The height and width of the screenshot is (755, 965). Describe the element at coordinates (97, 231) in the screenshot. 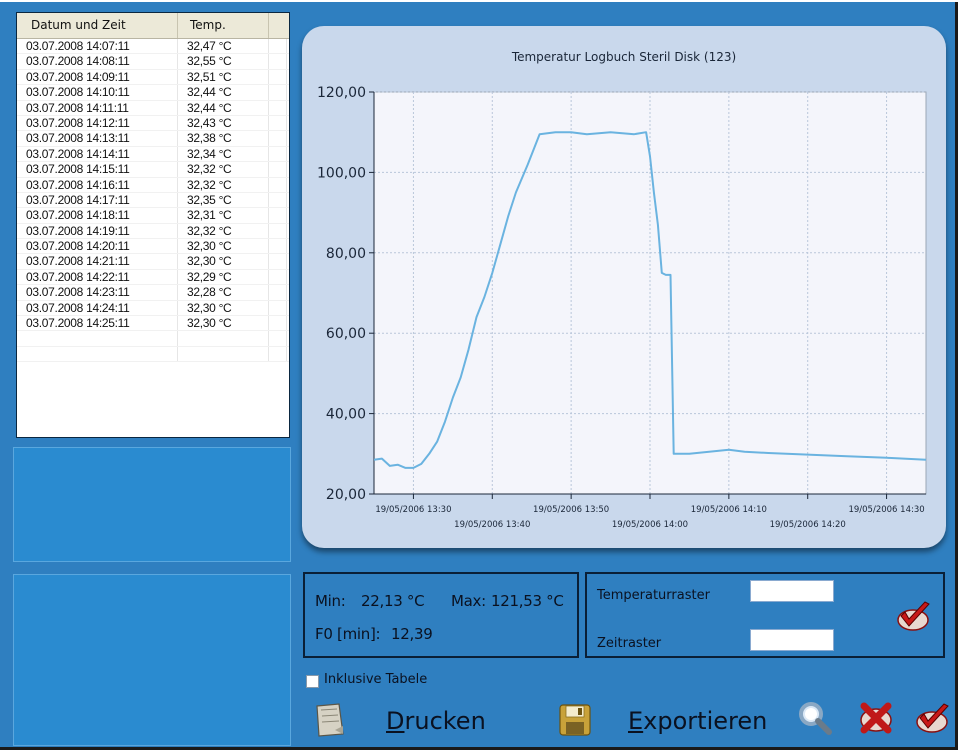

I see `cell-datetime: 03.07.2008 14:19:11` at that location.